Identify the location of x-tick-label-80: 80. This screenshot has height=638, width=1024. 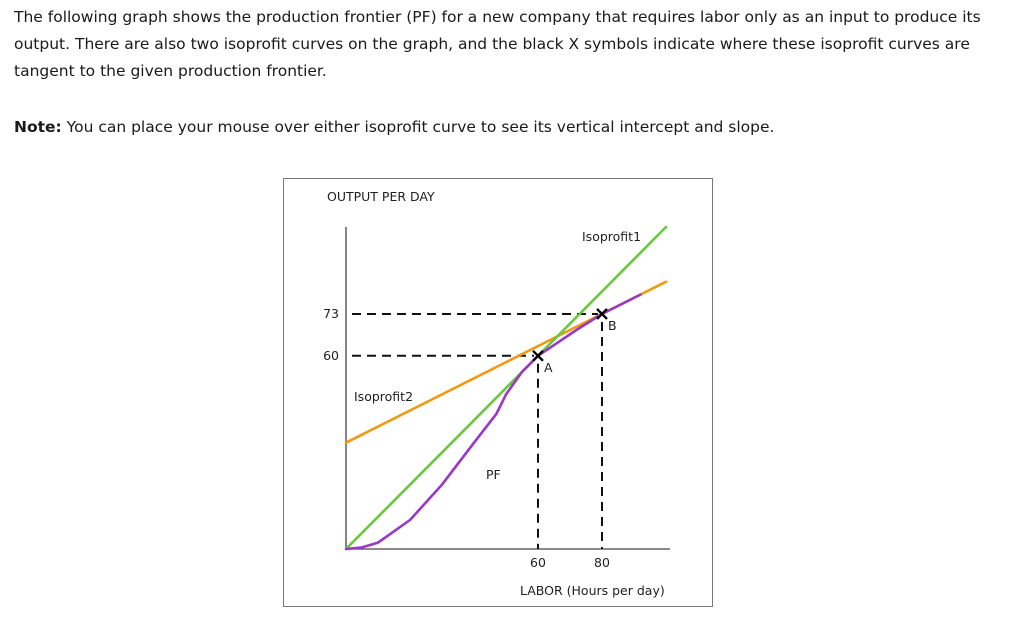
(602, 562).